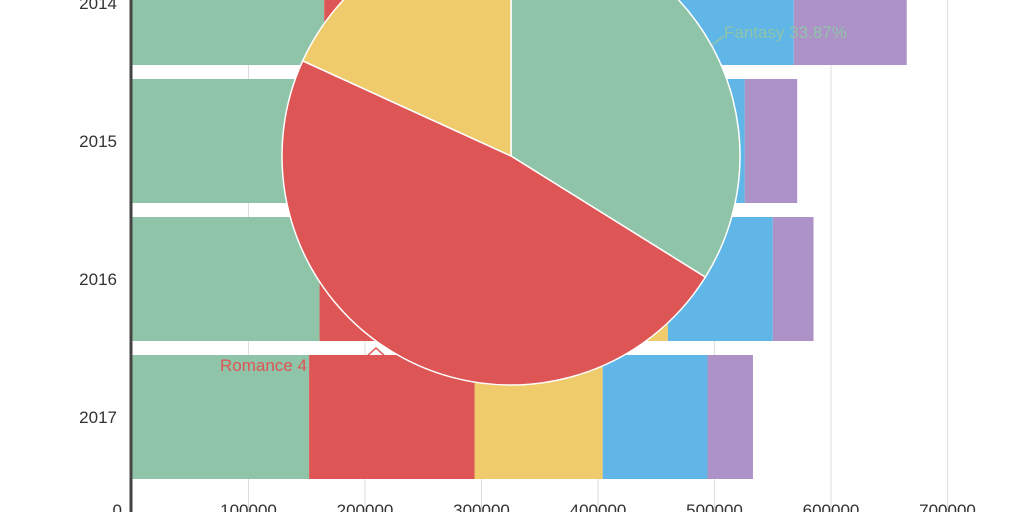  I want to click on pie-label-fantasy: Fantasy 33.87%, so click(785, 32).